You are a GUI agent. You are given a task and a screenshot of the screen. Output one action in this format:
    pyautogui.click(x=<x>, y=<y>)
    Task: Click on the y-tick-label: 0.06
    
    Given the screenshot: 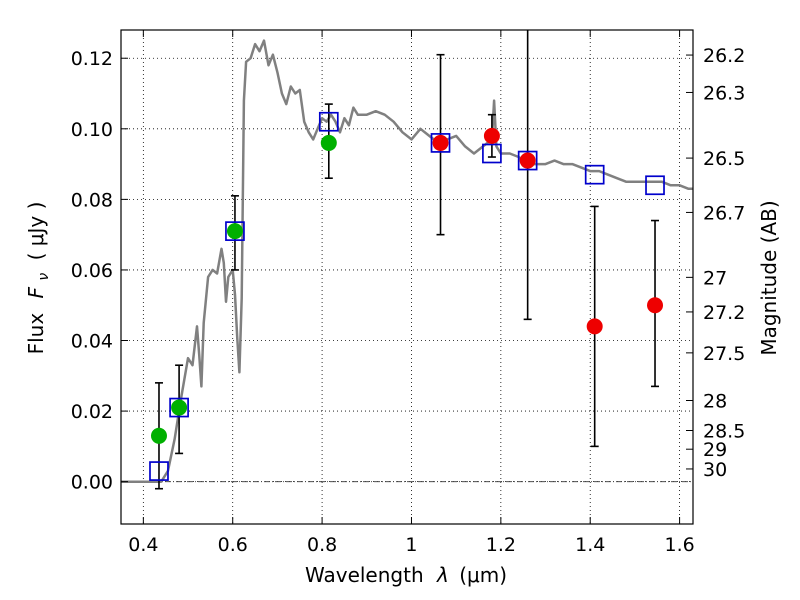 What is the action you would take?
    pyautogui.click(x=92, y=271)
    